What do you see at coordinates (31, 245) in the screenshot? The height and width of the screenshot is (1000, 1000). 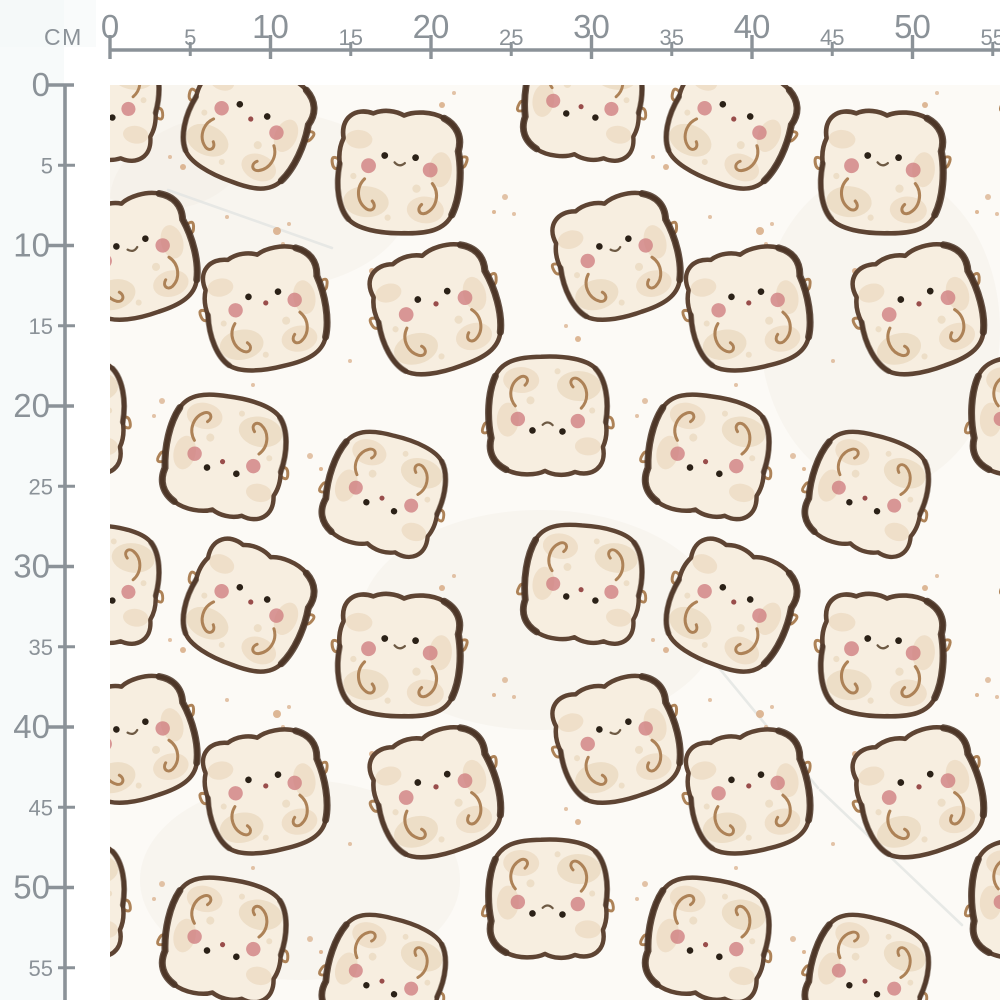 I see `ruler-label-left: 10` at bounding box center [31, 245].